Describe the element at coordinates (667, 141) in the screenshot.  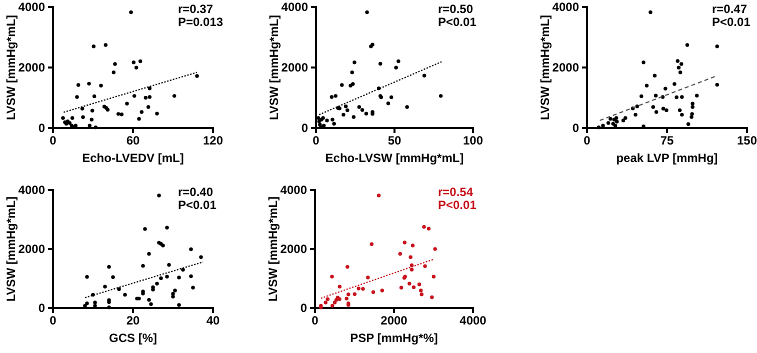
I see `x-tick-label: 75` at that location.